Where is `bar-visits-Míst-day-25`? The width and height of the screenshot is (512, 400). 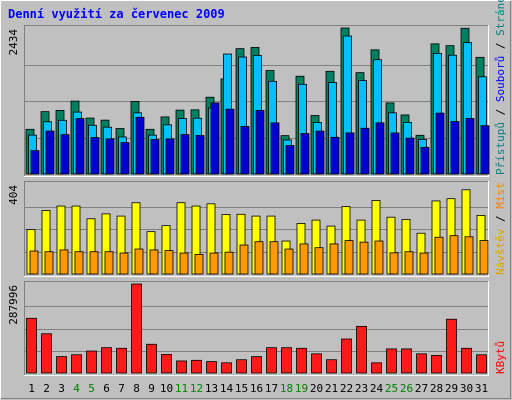
bar-visits-Míst-day-25 is located at coordinates (394, 263).